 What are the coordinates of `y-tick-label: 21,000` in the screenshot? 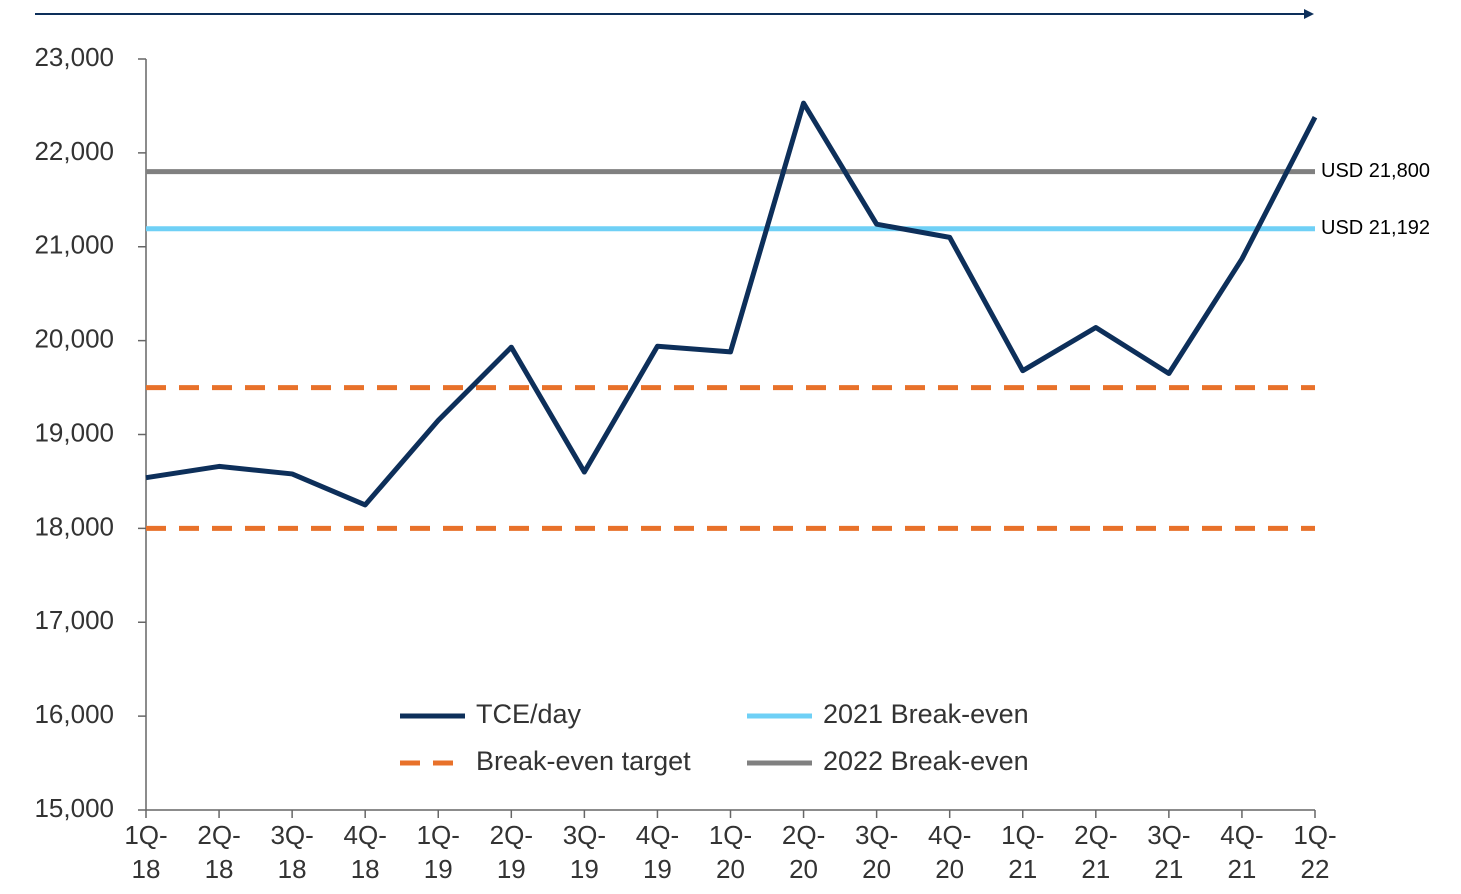 It's located at (74, 245).